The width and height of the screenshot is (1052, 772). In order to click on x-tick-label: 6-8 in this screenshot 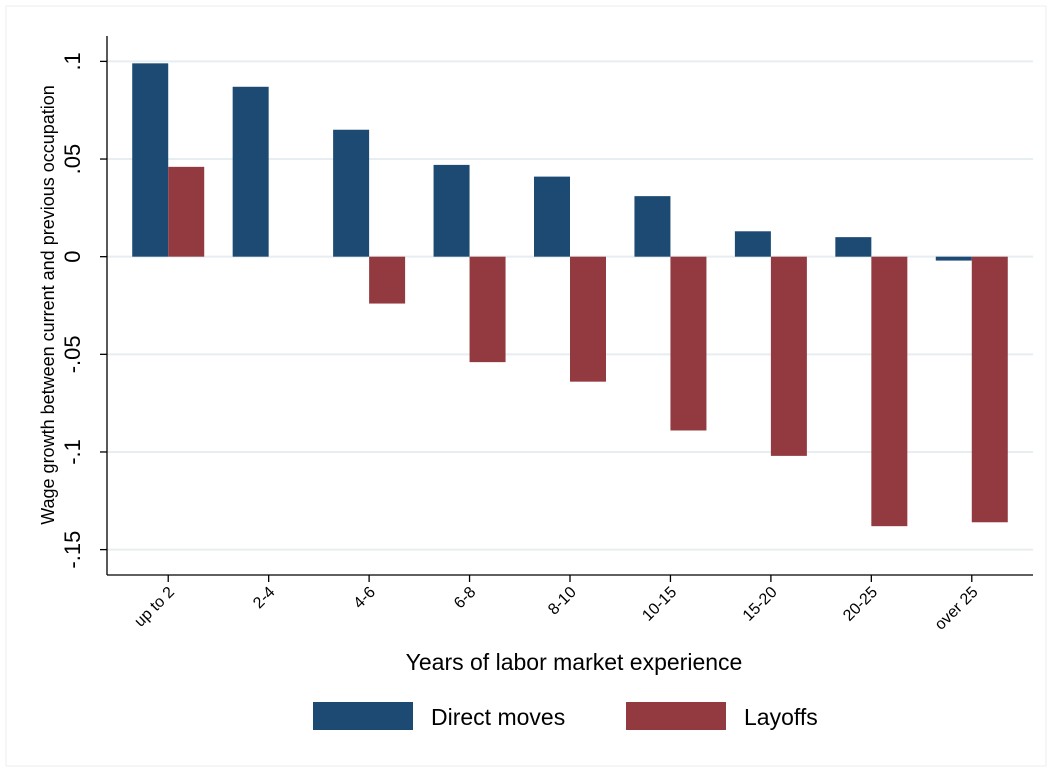, I will do `click(465, 598)`.